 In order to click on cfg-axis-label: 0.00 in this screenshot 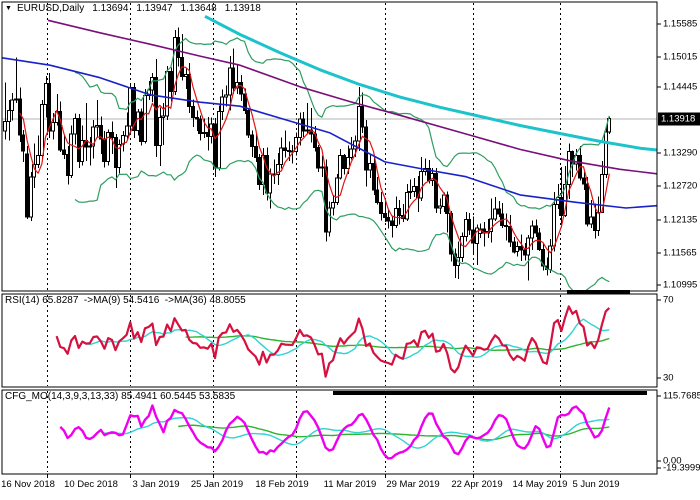, I will do `click(672, 461)`.